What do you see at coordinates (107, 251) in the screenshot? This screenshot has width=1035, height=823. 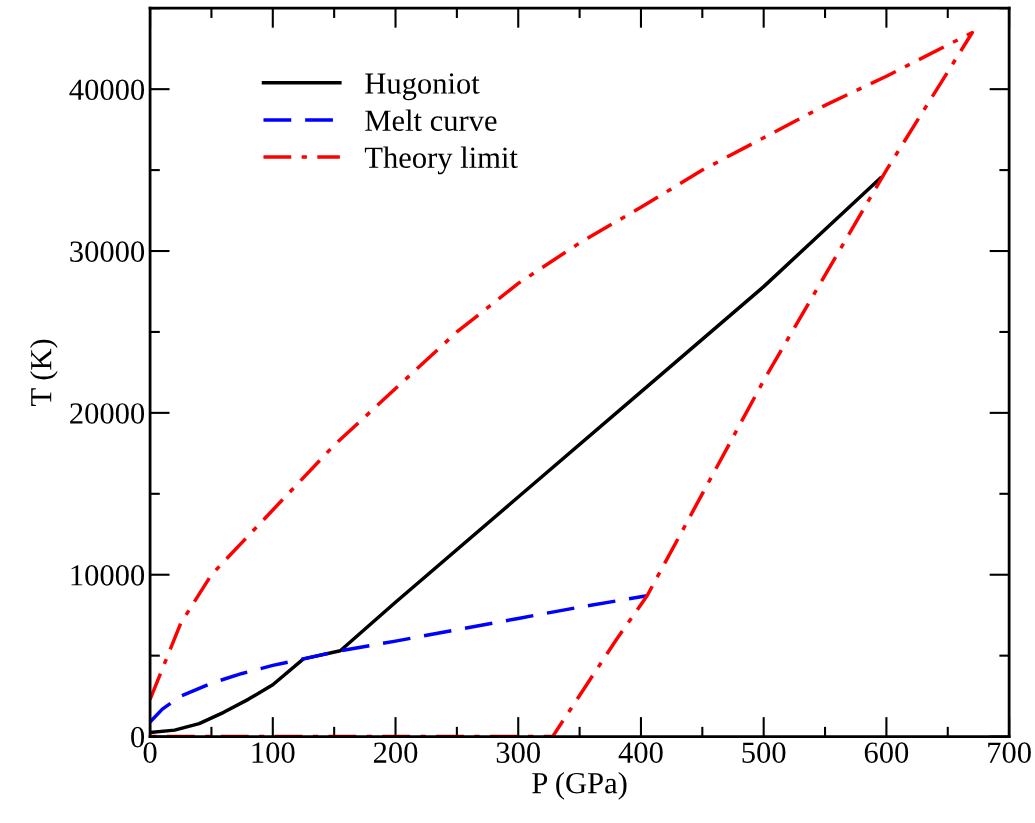 I see `y-tick-label: 30000` at bounding box center [107, 251].